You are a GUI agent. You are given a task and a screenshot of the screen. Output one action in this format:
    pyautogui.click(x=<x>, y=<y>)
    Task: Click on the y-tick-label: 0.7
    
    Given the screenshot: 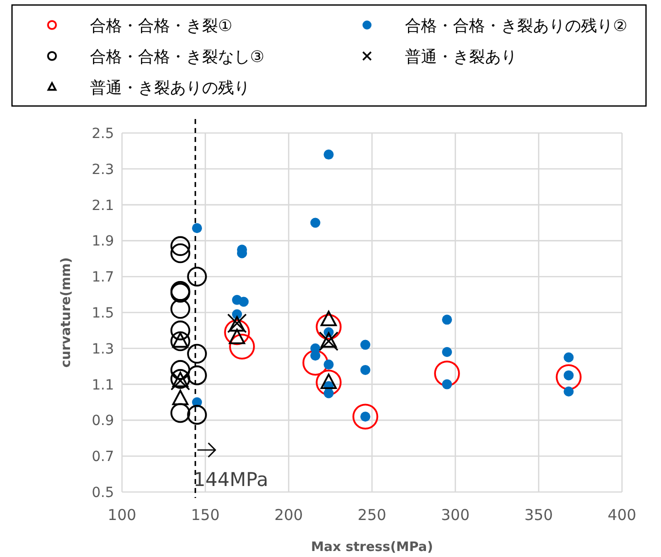 What is the action you would take?
    pyautogui.click(x=103, y=457)
    